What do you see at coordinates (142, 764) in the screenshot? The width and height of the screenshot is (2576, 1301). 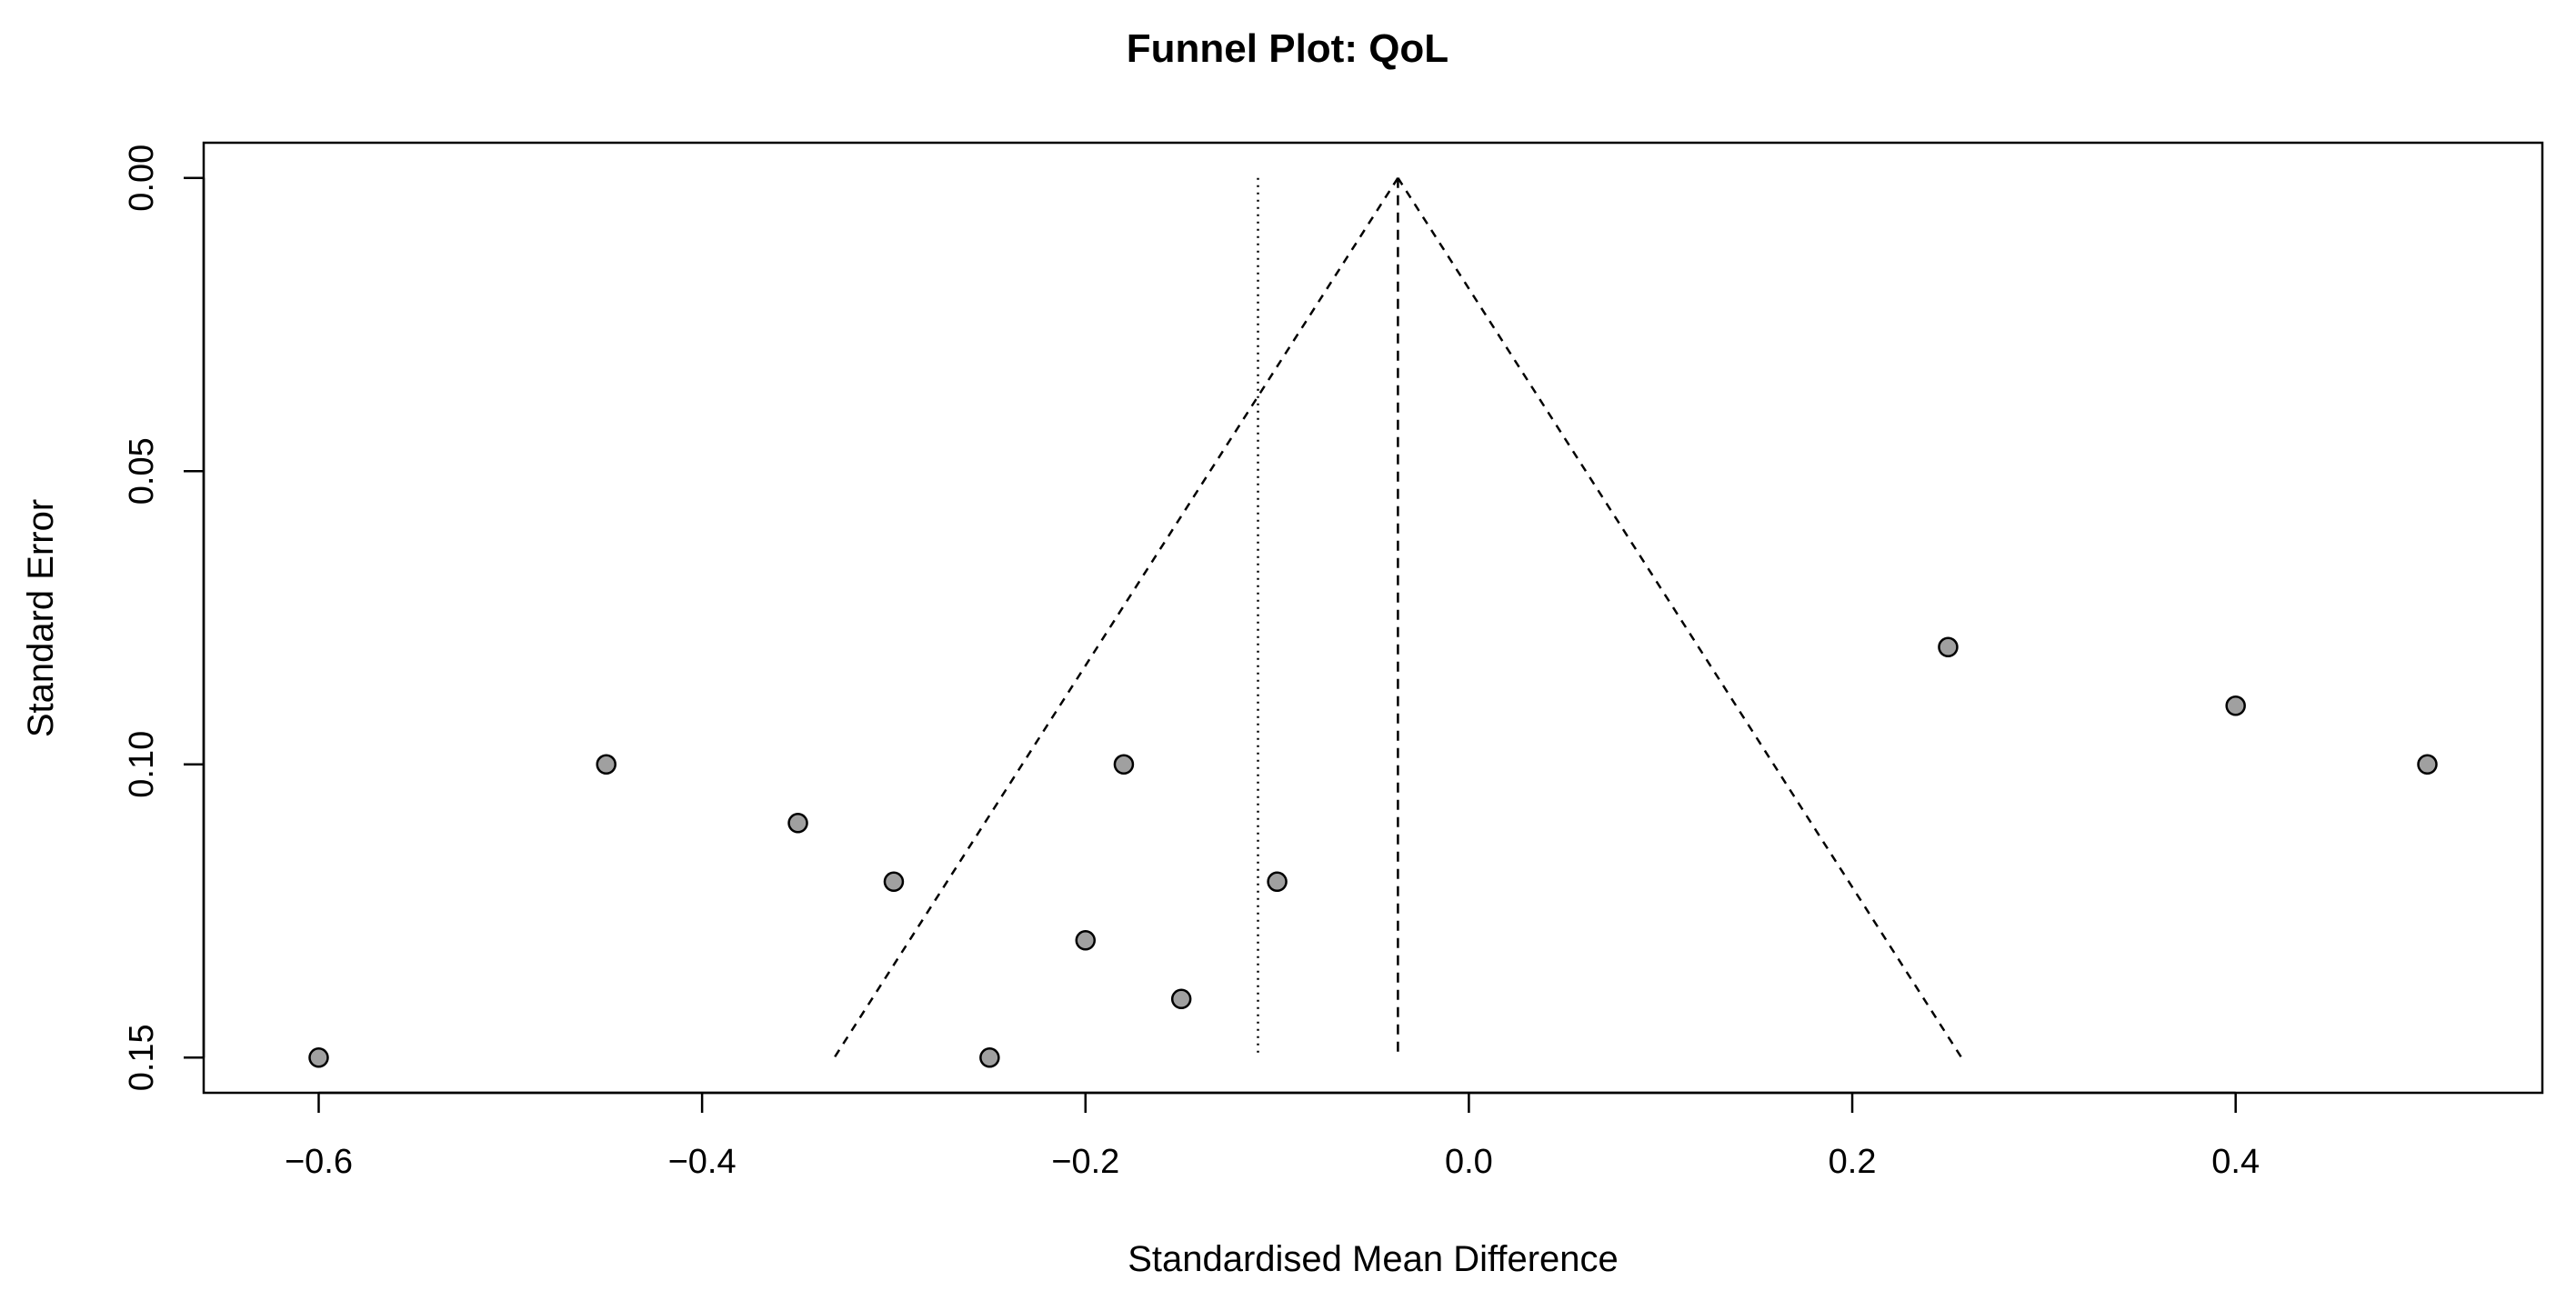 I see `y-tick-label: 0.10` at bounding box center [142, 764].